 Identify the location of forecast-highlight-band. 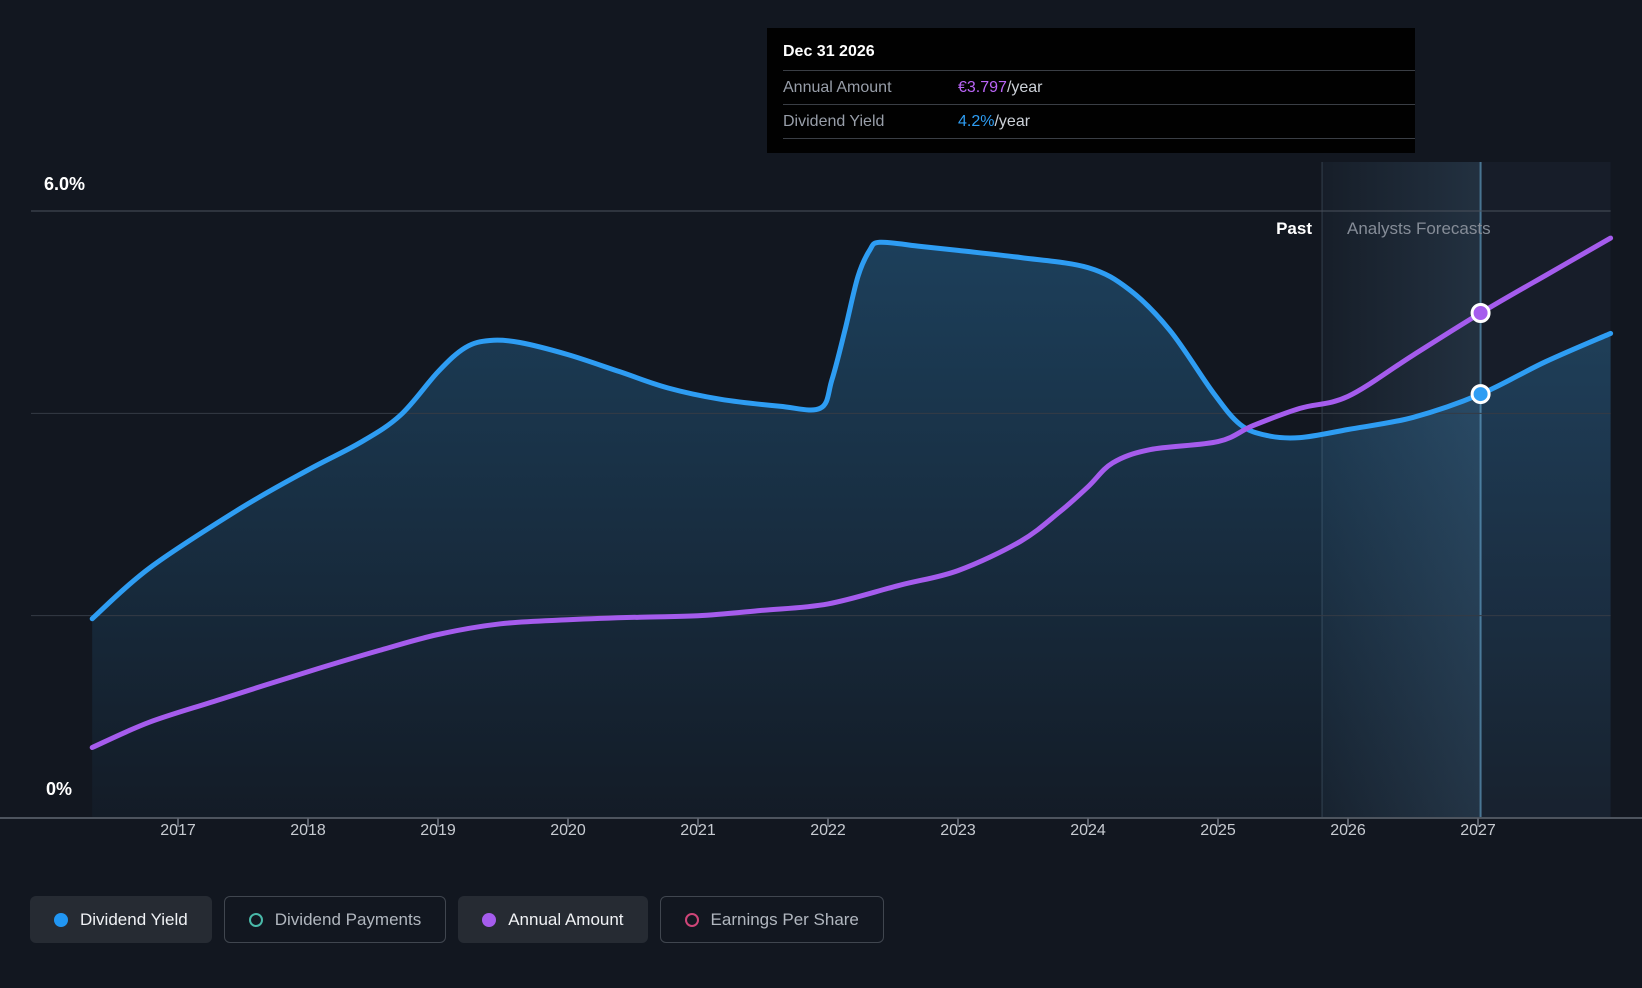
(1401, 490).